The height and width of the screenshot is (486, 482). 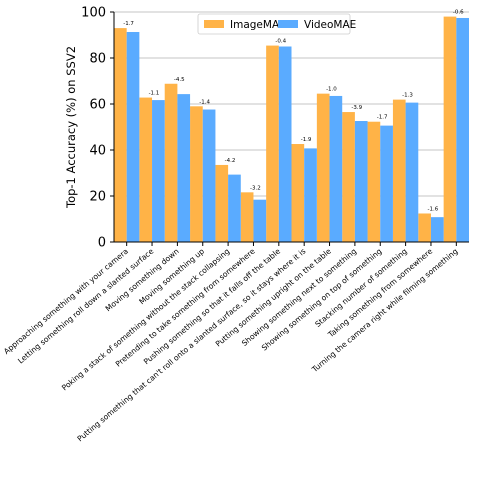 I want to click on legend-box, so click(x=274, y=24).